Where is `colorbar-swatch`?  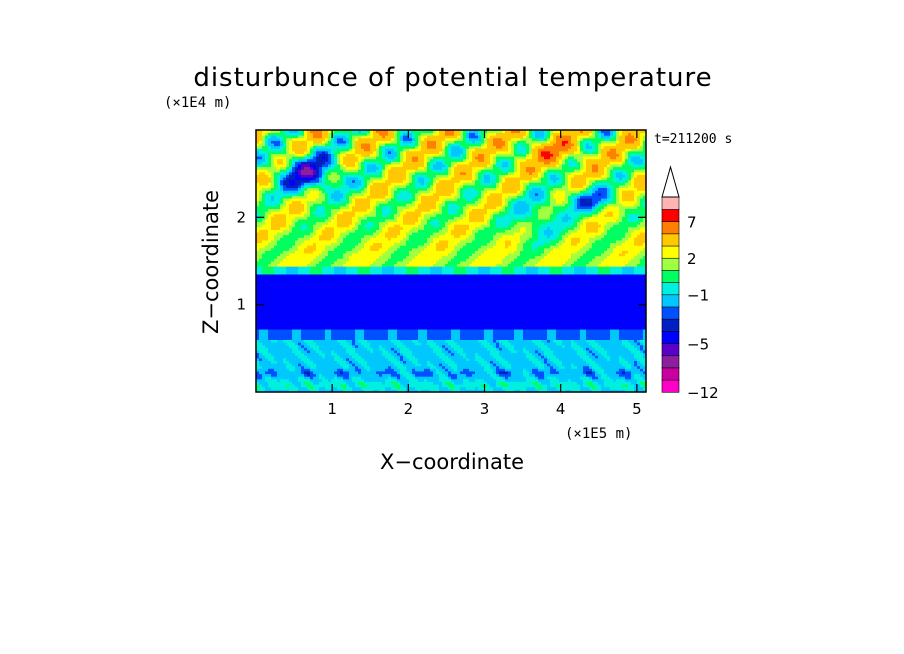 colorbar-swatch is located at coordinates (670, 276).